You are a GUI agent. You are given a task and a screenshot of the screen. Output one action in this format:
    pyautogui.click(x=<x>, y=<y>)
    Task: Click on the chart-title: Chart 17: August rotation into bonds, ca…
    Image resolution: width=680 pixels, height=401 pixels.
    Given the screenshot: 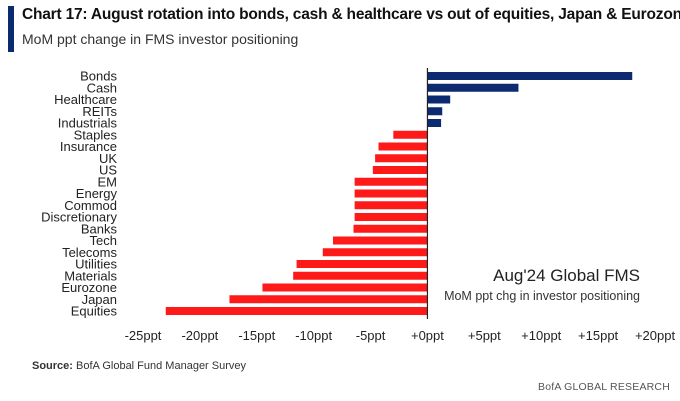 What is the action you would take?
    pyautogui.click(x=351, y=14)
    